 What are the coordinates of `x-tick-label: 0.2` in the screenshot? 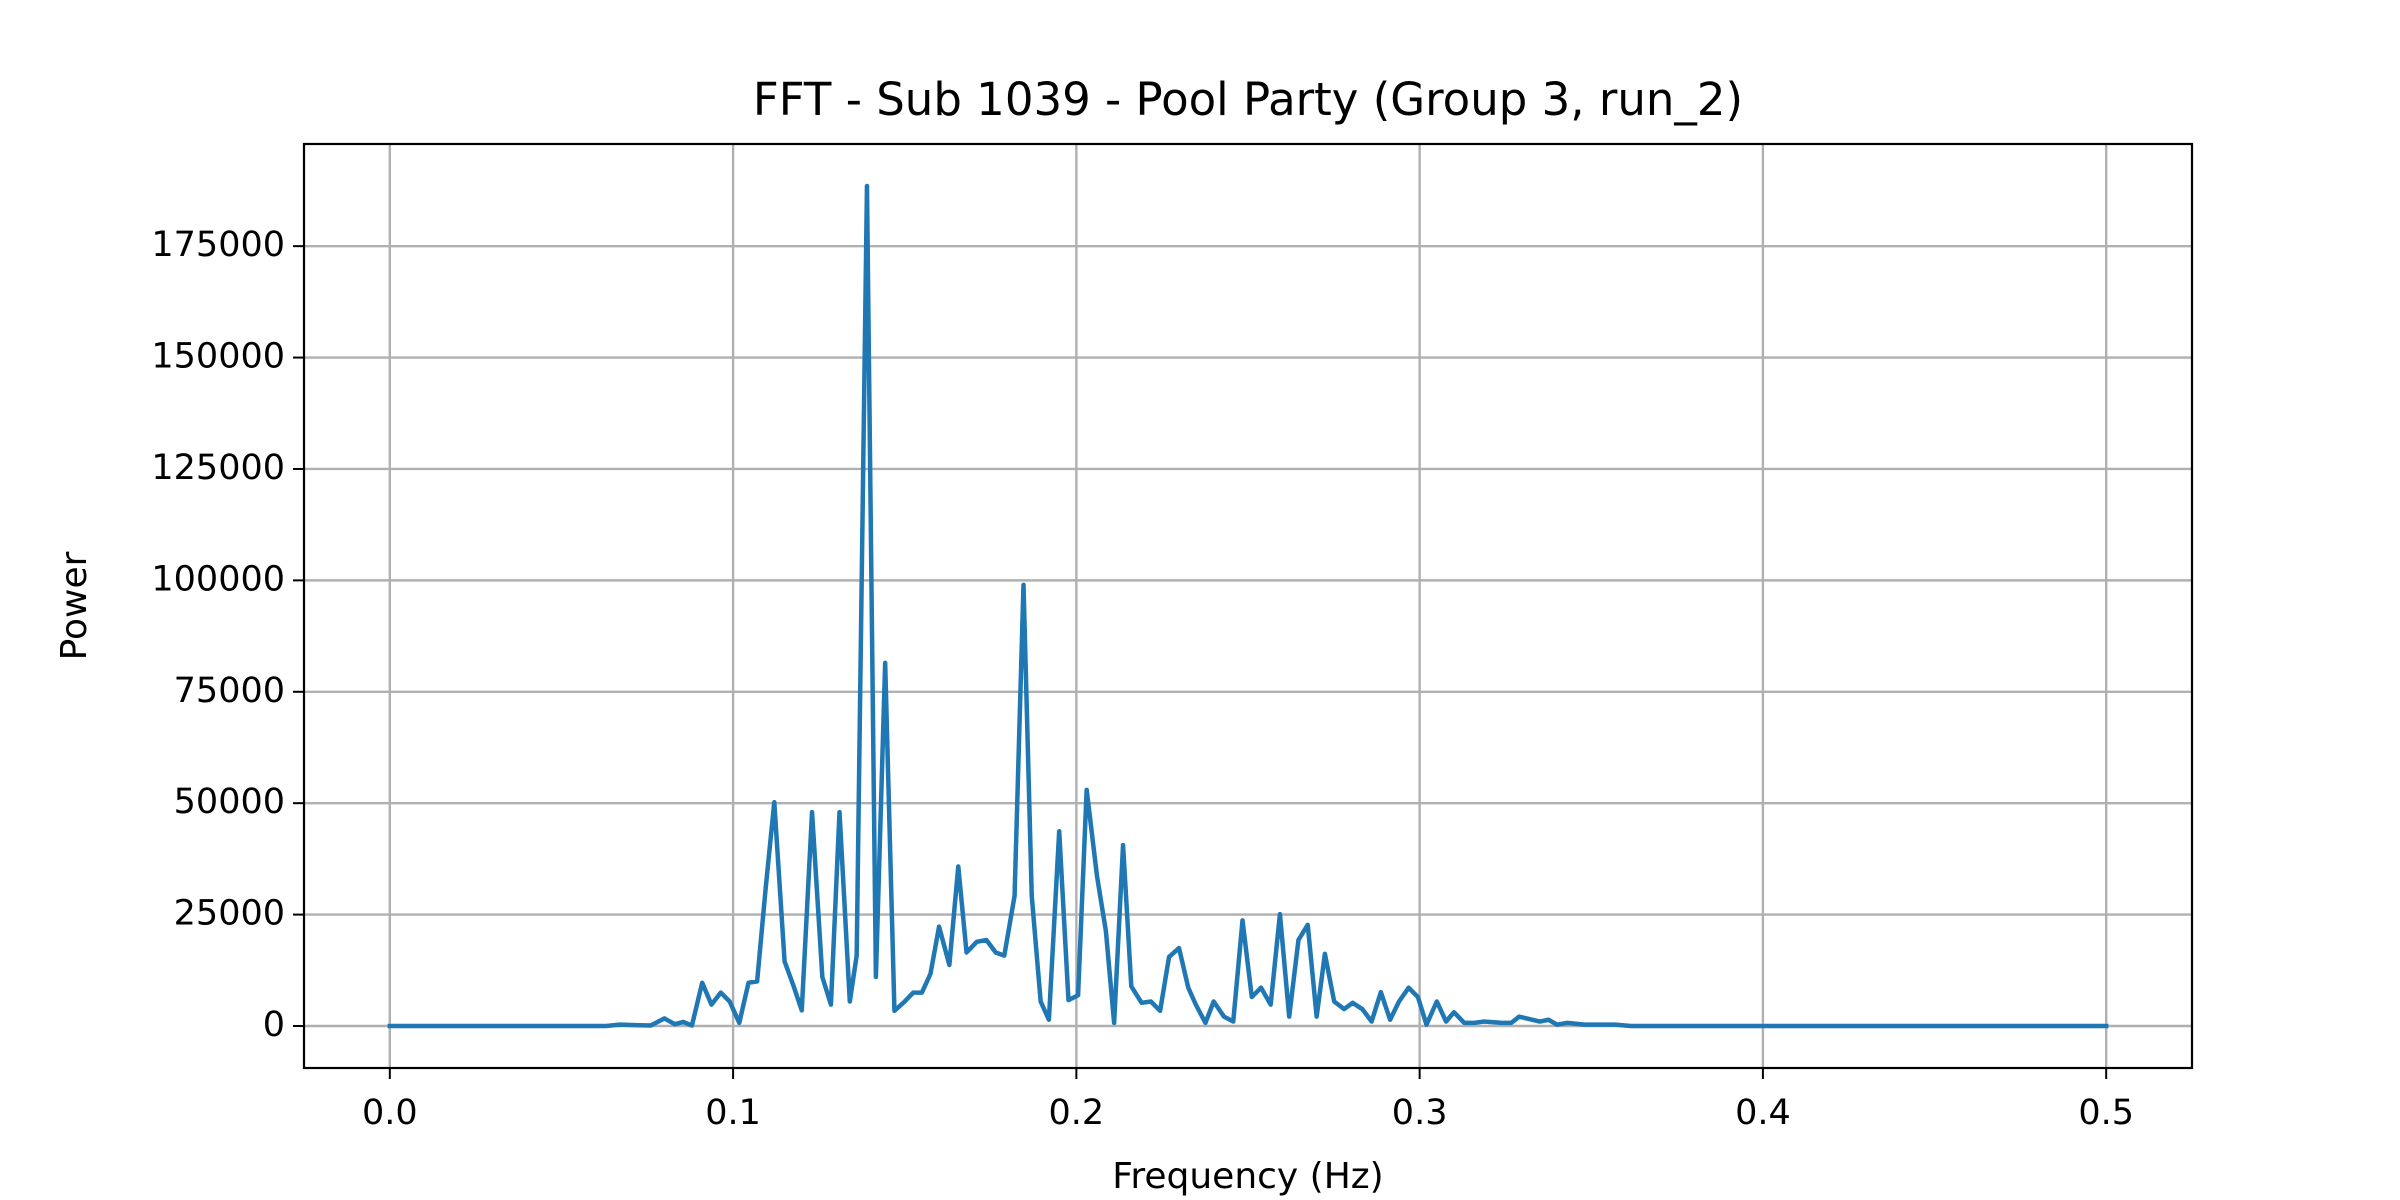 It's located at (1077, 1113).